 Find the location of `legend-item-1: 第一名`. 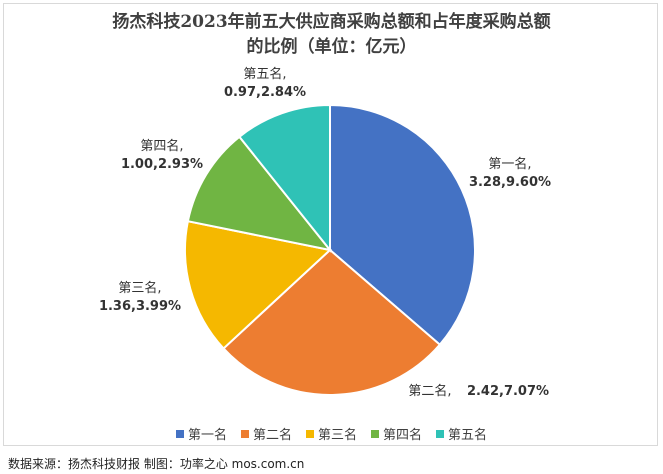

legend-item-1: 第一名 is located at coordinates (201, 433).